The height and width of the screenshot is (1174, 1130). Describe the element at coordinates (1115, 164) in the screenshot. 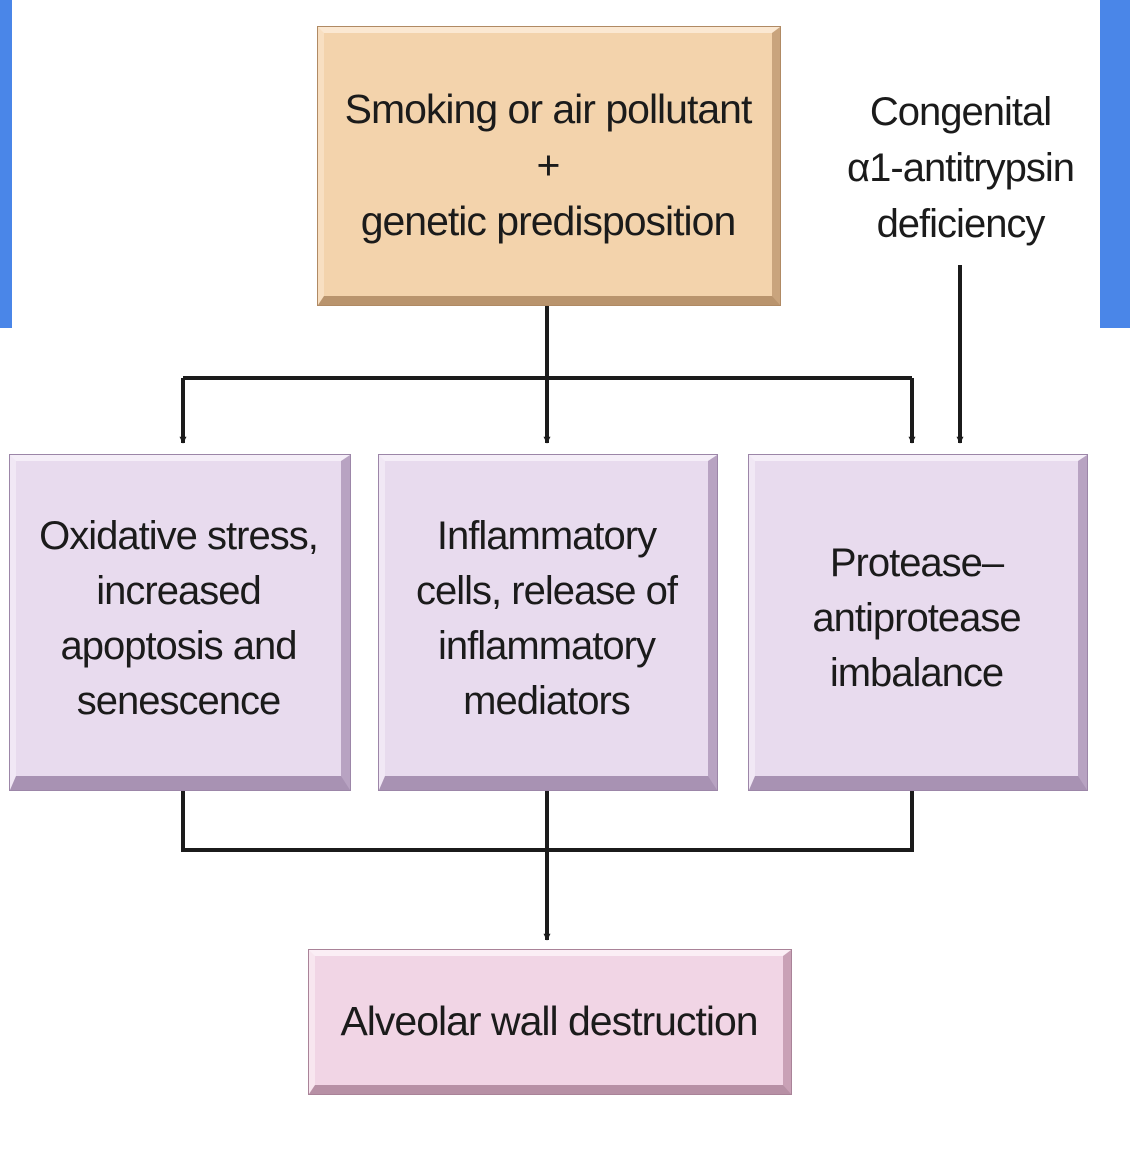

I see `slide-accent-band-right` at that location.